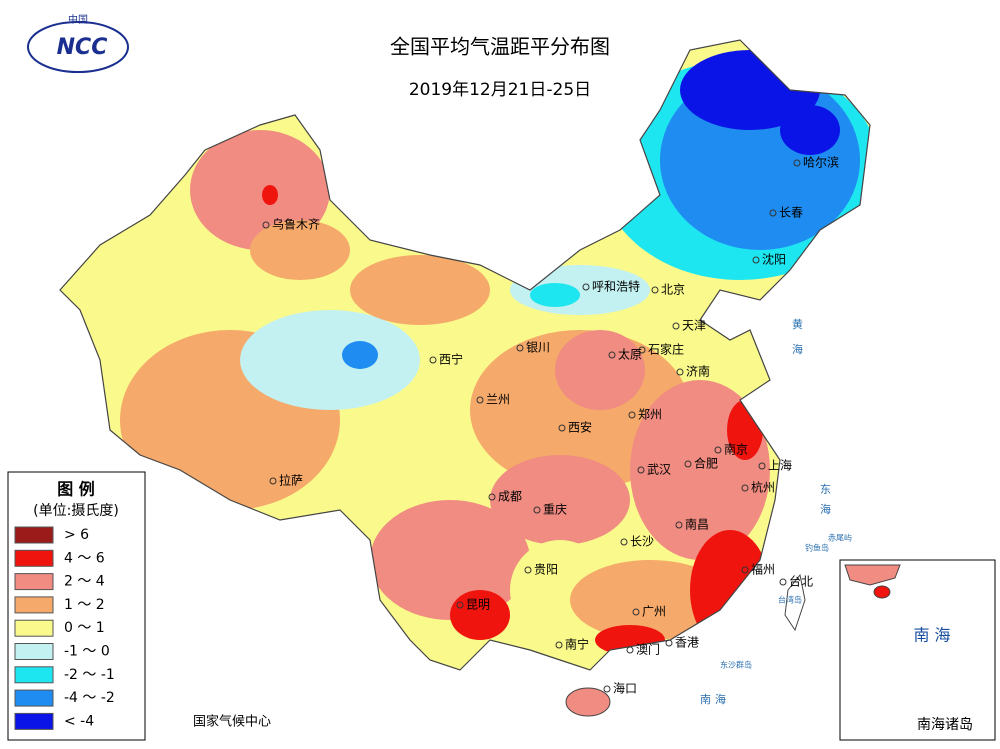 Image resolution: width=1000 pixels, height=749 pixels. I want to click on city-label: 长沙, so click(642, 542).